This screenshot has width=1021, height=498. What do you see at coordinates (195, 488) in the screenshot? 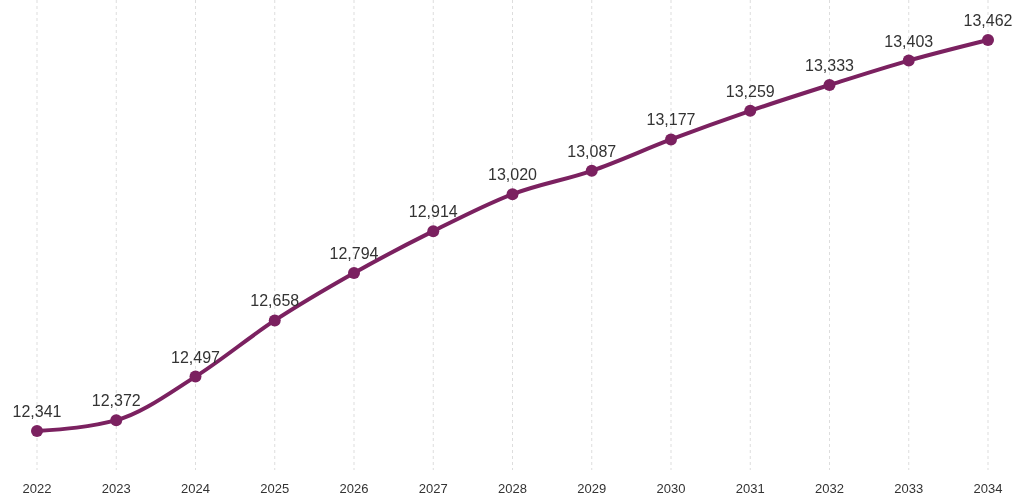
I see `x-tick-label: 2024` at bounding box center [195, 488].